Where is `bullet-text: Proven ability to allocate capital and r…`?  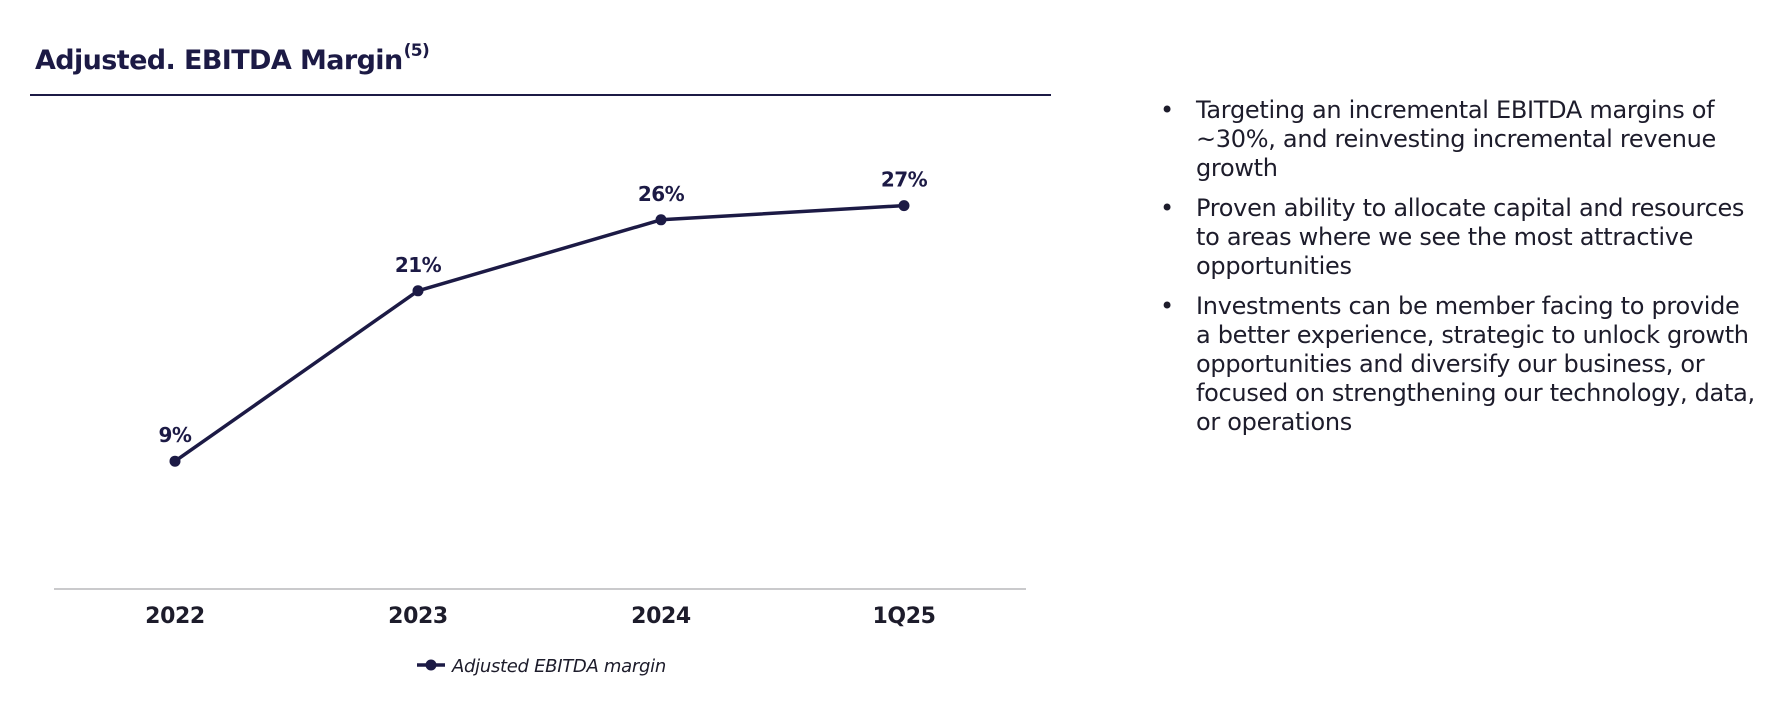
bullet-text: Proven ability to allocate capital and r… is located at coordinates (1470, 237).